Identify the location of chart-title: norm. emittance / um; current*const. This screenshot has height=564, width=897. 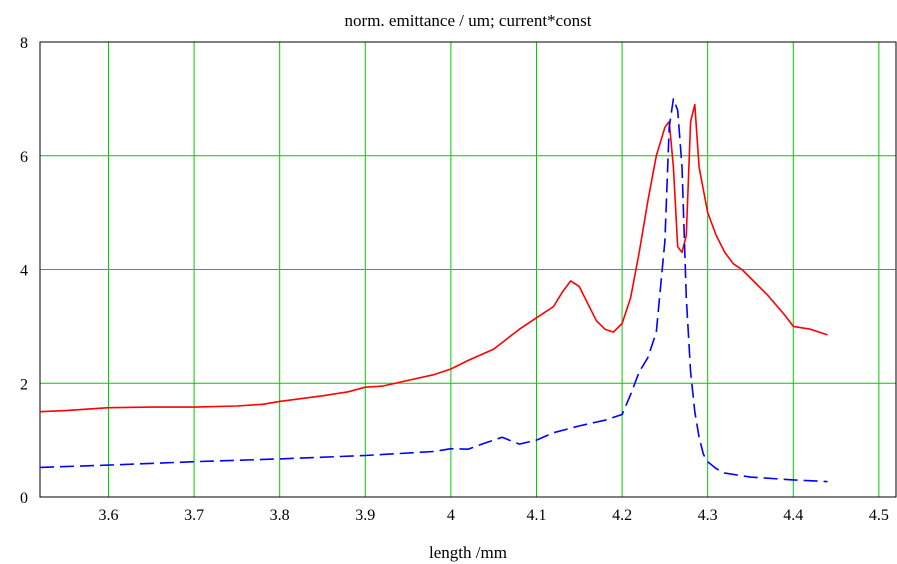
(468, 20).